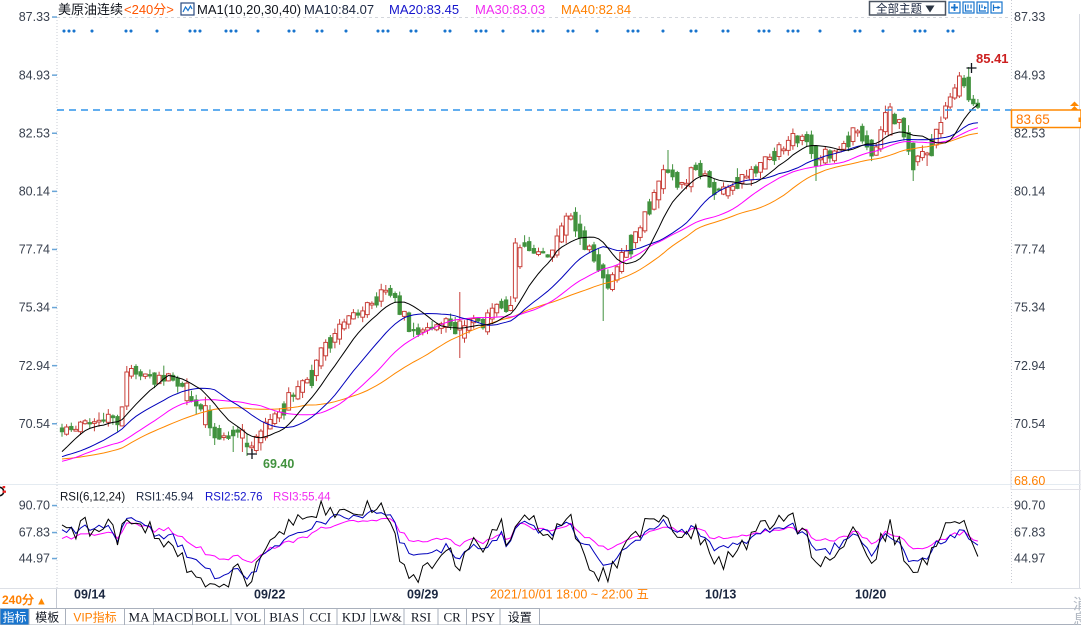 Image resolution: width=1081 pixels, height=625 pixels. Describe the element at coordinates (284, 617) in the screenshot. I see `svg-text: BIAS` at that location.